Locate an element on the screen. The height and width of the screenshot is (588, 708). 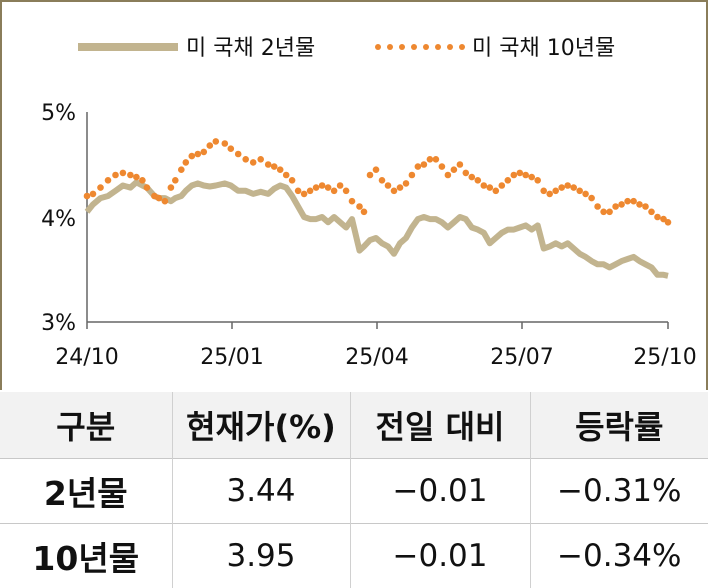
row-2y-label: 2년물 is located at coordinates (86, 491).